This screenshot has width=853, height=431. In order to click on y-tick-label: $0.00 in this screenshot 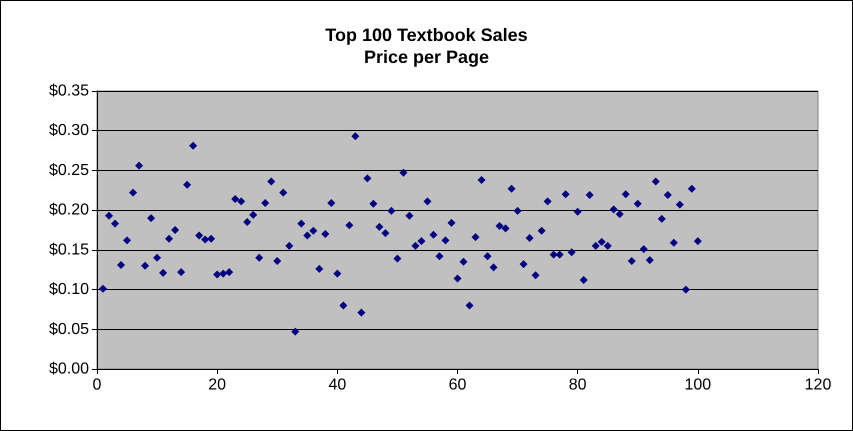, I will do `click(69, 369)`.